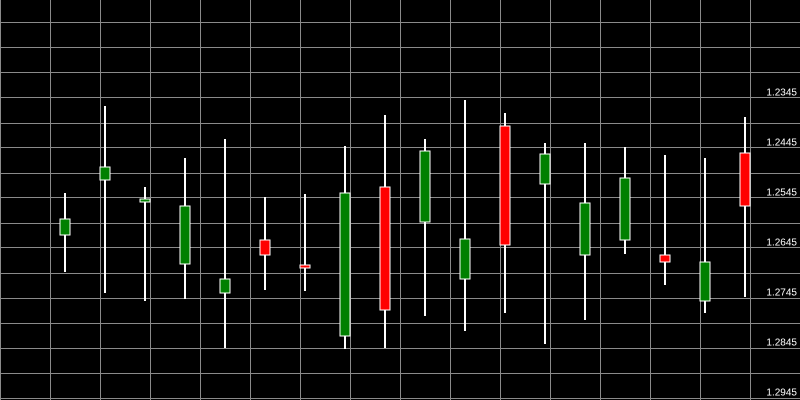 This screenshot has width=800, height=400. Describe the element at coordinates (781, 293) in the screenshot. I see `y-tick-label: 1.2745` at that location.